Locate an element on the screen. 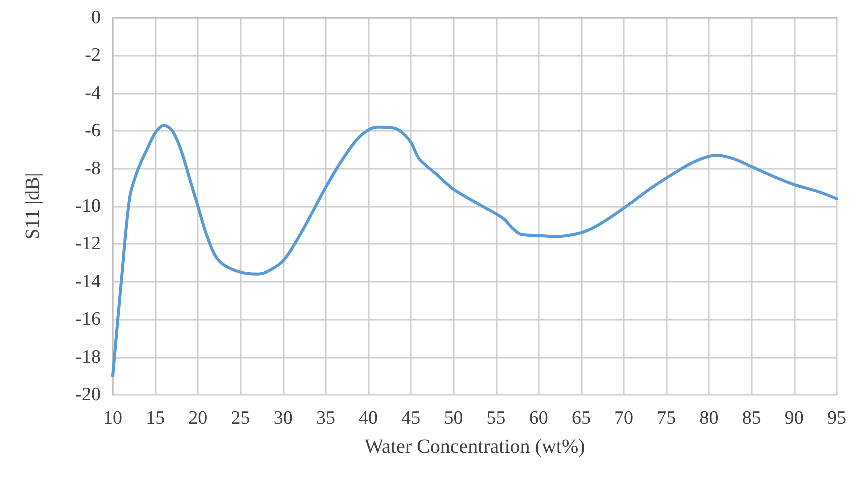 This screenshot has width=853, height=488. x-tick-label: 50 is located at coordinates (454, 418).